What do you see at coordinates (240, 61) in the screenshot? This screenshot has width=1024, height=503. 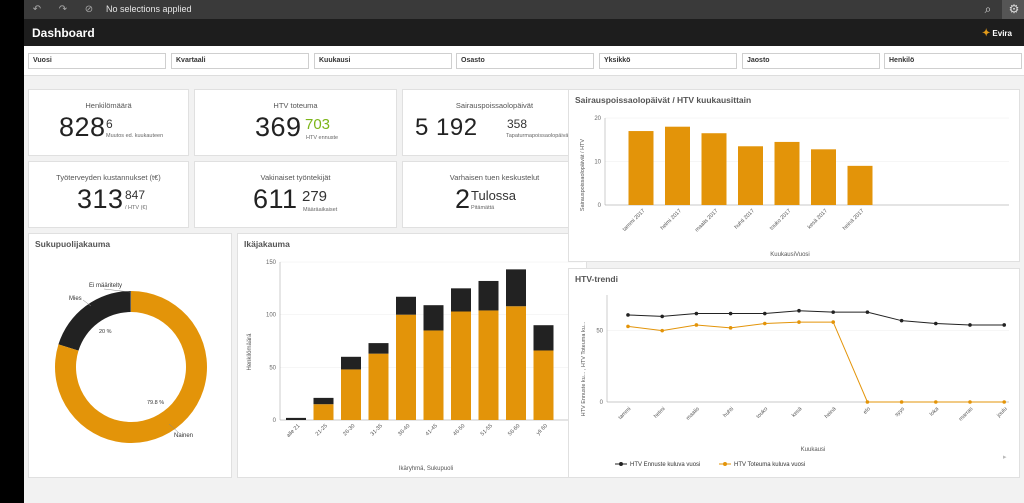 I see `filter-kvartaali: Kvartaali` at bounding box center [240, 61].